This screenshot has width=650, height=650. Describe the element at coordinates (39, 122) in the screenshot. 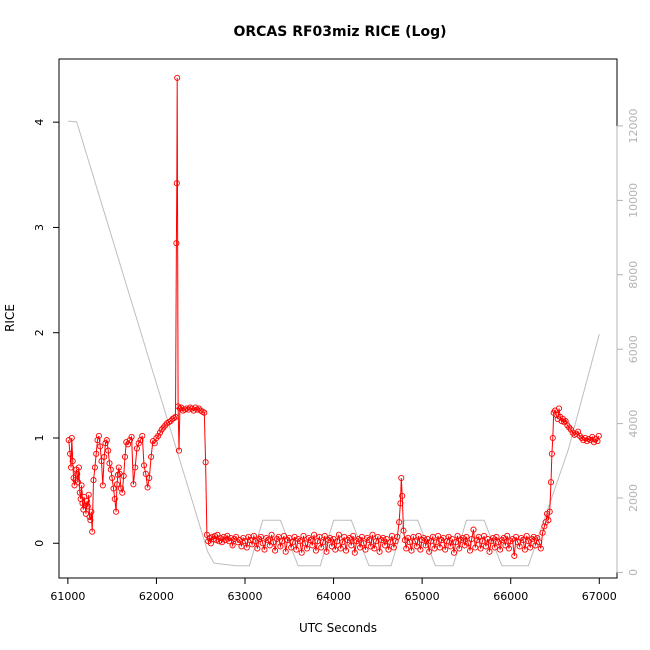

I see `y-tick-label: 4` at that location.